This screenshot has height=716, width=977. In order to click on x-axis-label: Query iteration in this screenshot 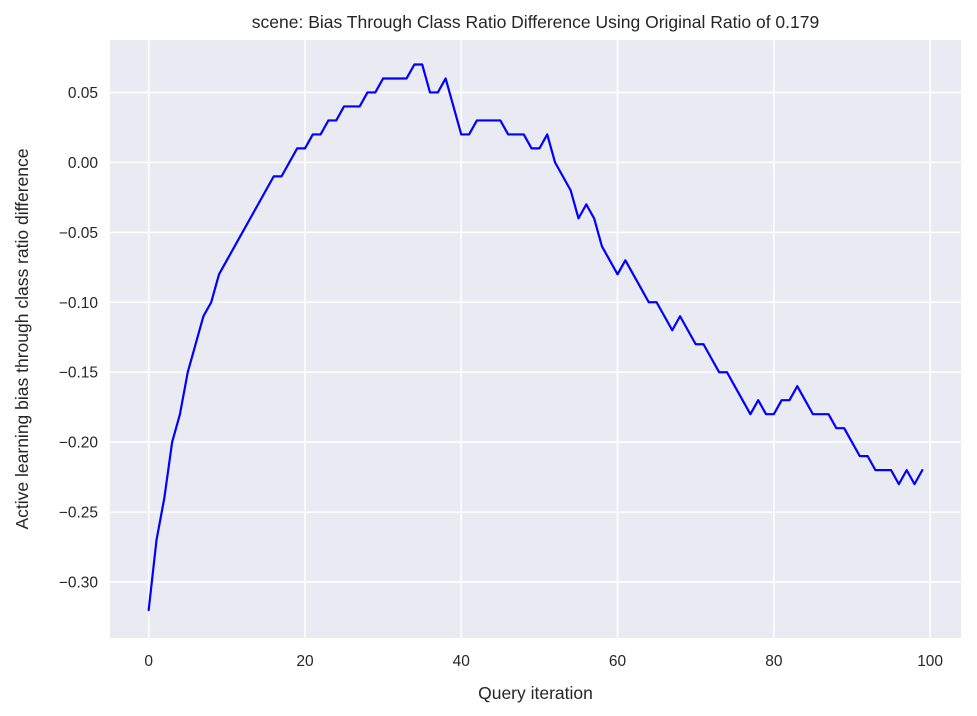, I will do `click(535, 693)`.